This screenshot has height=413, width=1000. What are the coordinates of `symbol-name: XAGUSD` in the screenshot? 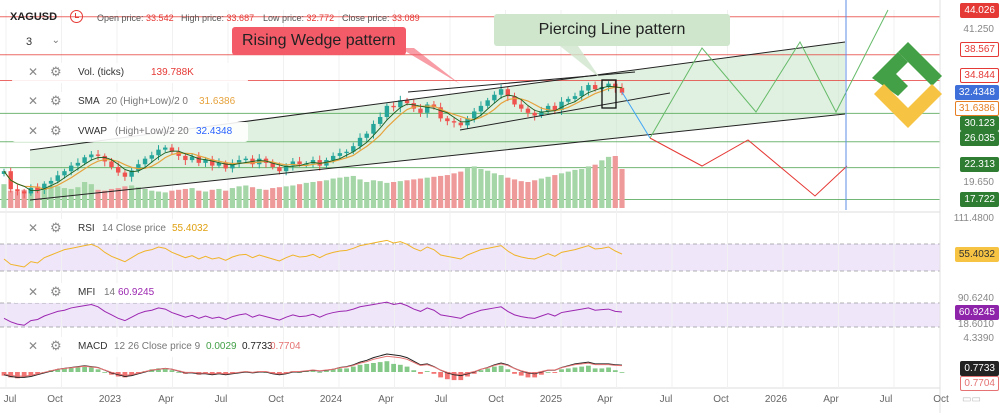 It's located at (34, 17).